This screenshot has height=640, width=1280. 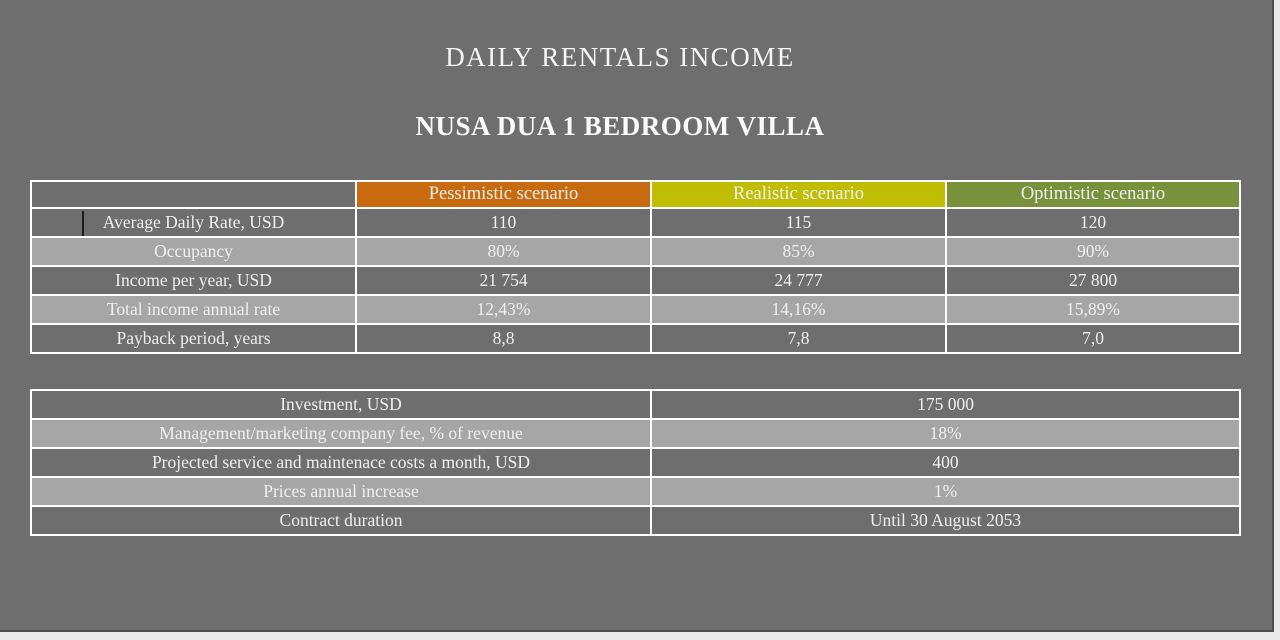 I want to click on scenario-header-blank-cell, so click(x=193, y=194).